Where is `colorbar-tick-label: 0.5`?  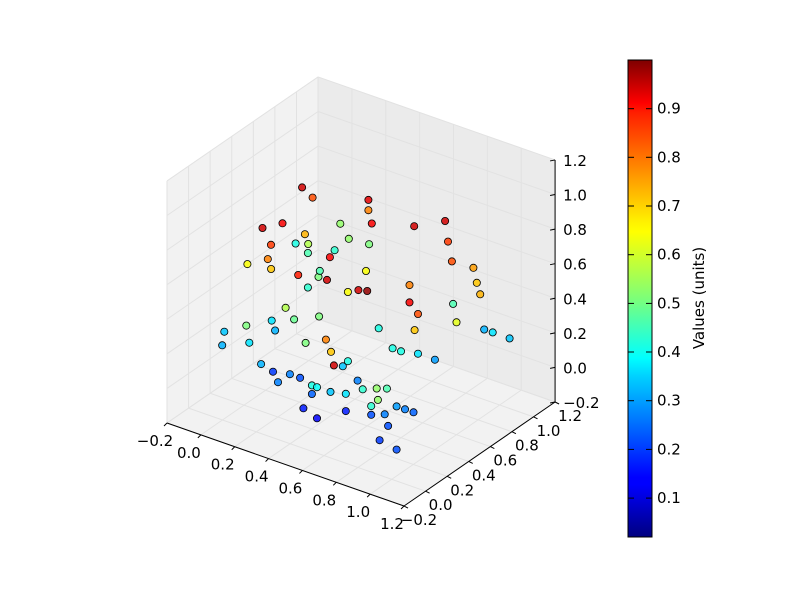
colorbar-tick-label: 0.5 is located at coordinates (669, 303).